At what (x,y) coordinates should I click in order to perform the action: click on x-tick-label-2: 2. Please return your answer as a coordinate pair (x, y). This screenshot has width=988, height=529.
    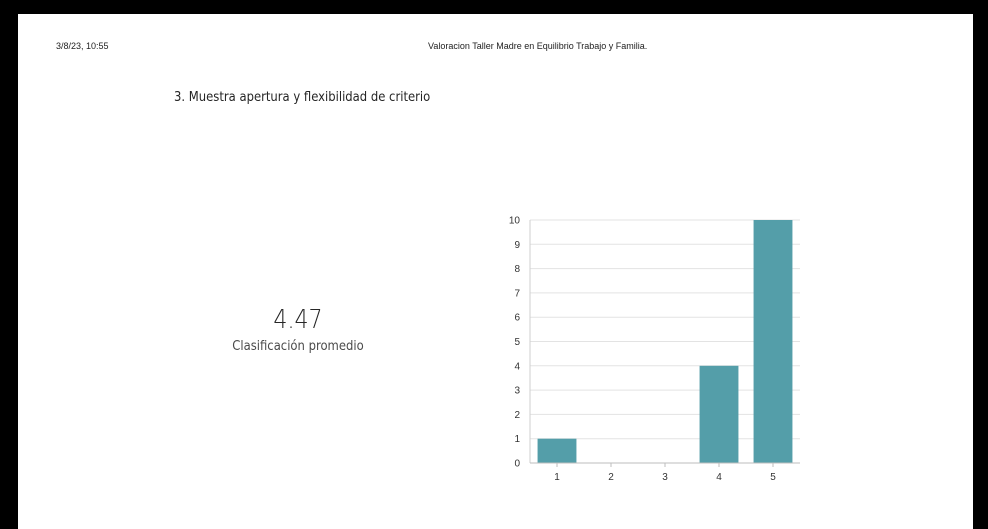
    Looking at the image, I should click on (611, 477).